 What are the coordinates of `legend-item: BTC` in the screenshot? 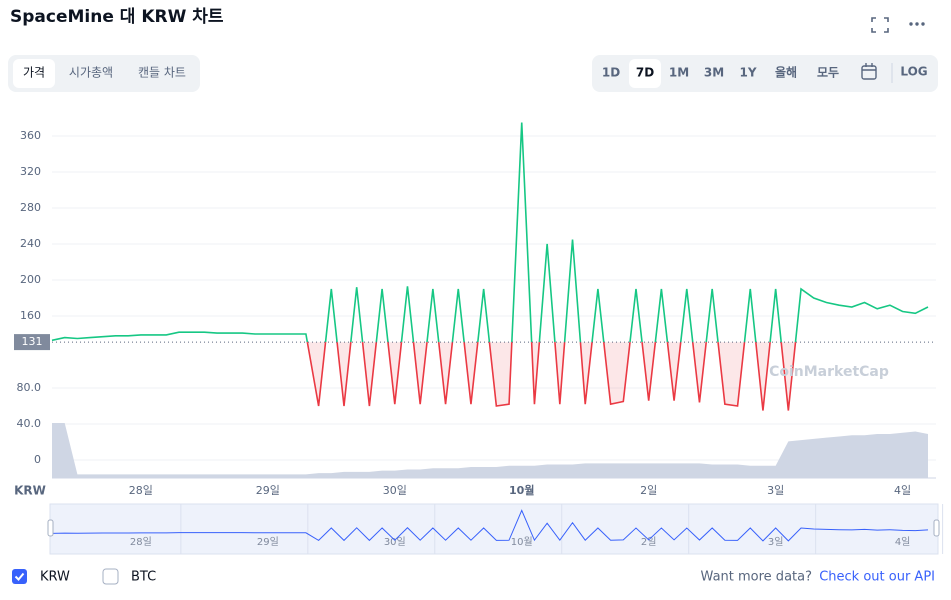 It's located at (143, 577).